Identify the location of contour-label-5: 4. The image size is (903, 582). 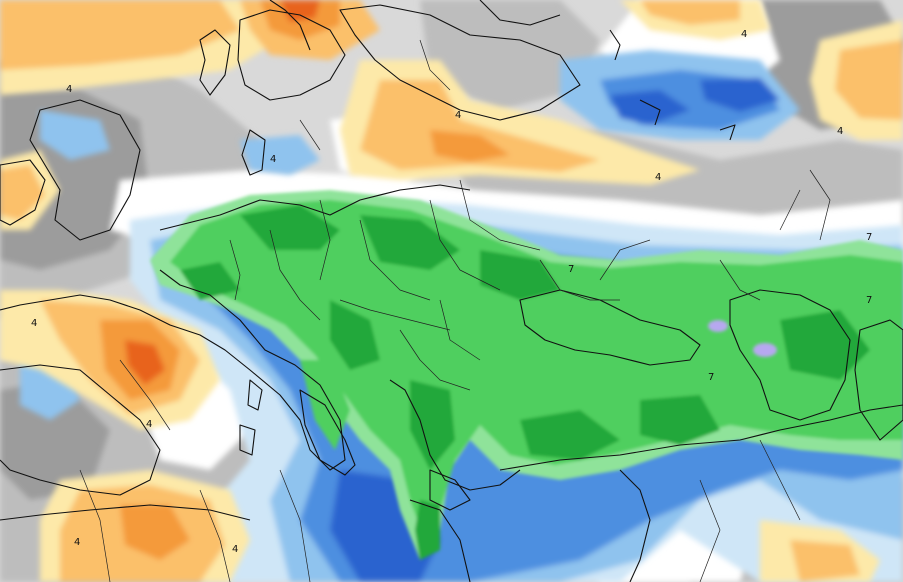
(658, 177).